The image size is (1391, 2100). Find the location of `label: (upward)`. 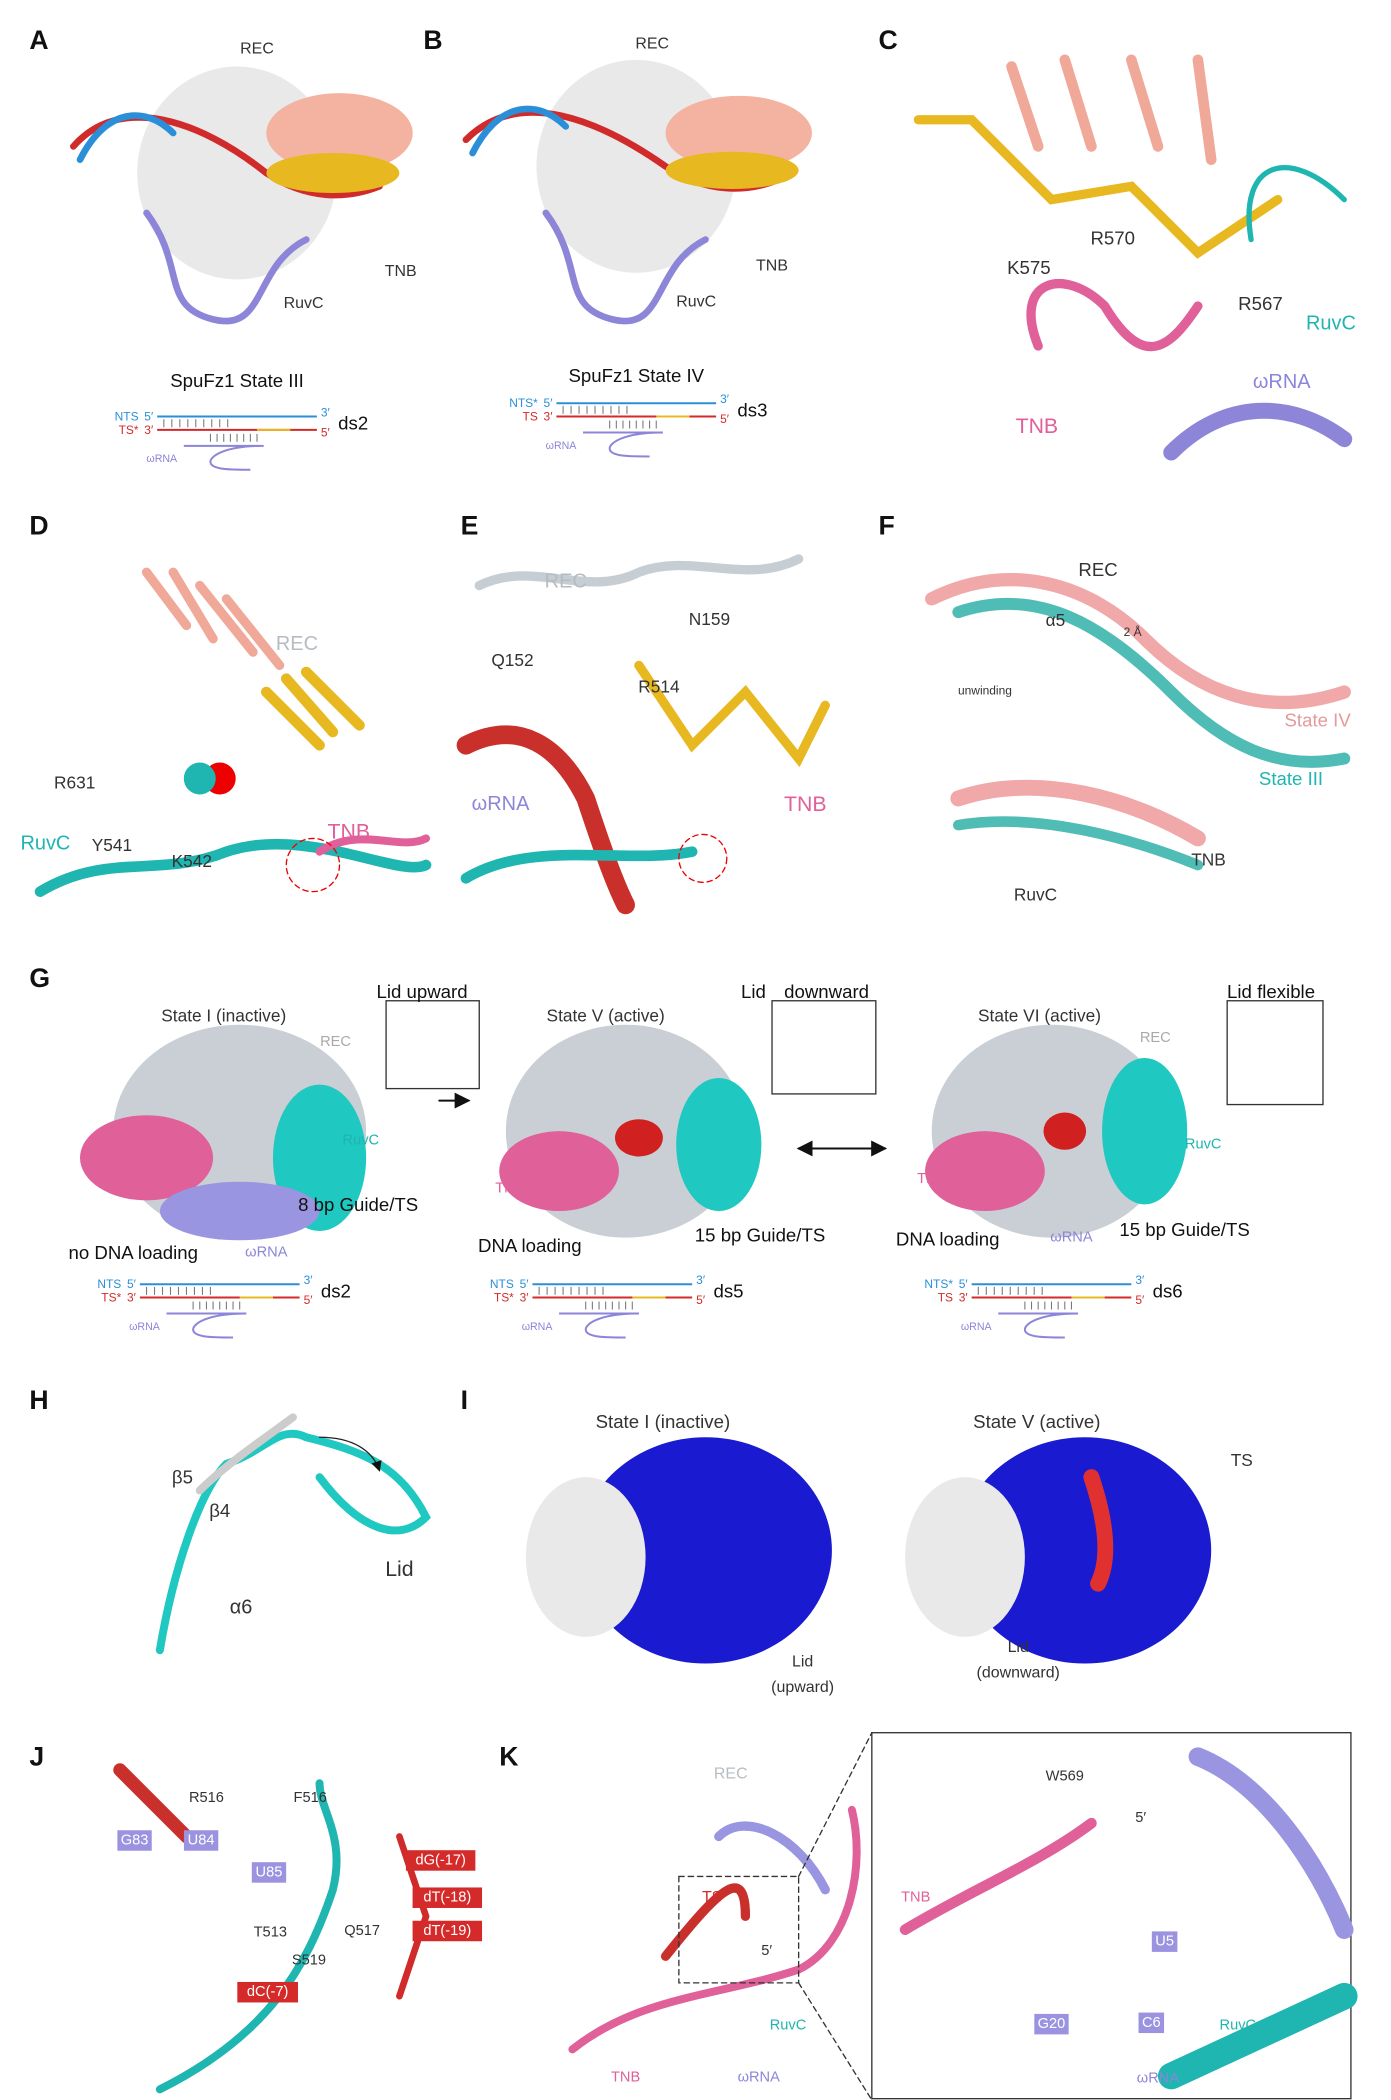

label: (upward) is located at coordinates (802, 1687).